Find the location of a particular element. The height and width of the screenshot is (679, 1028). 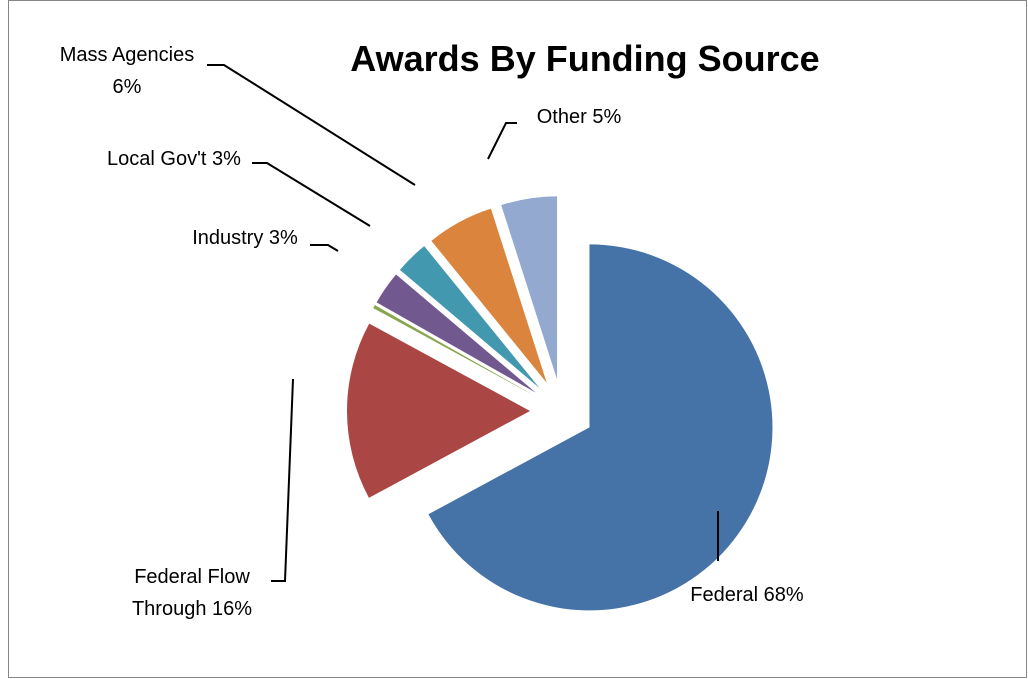

leader-line-industry is located at coordinates (324, 248).